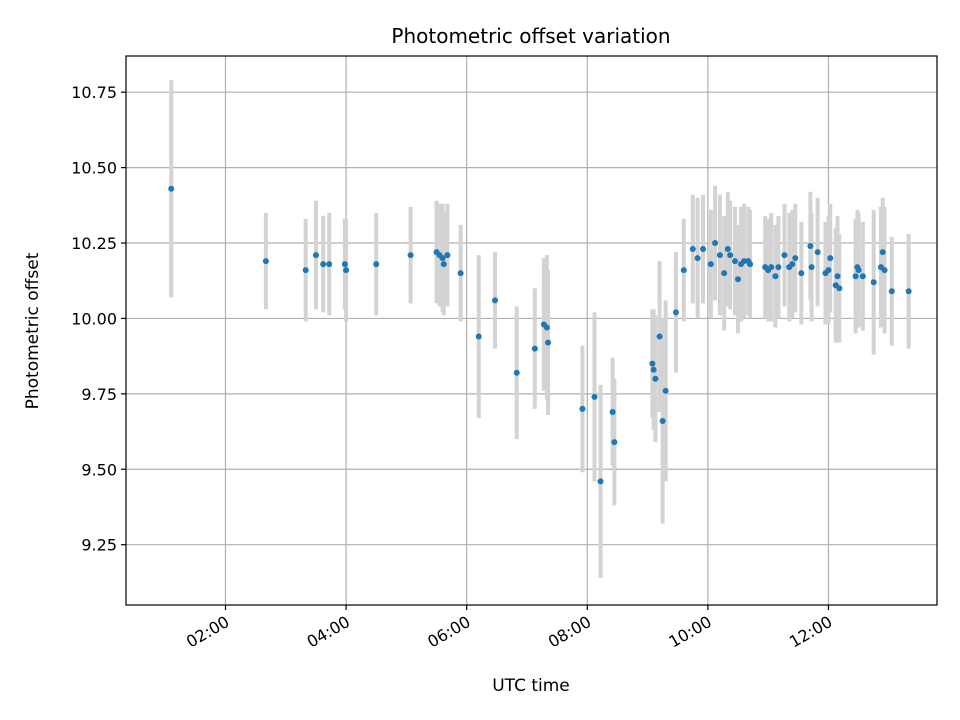  What do you see at coordinates (531, 686) in the screenshot?
I see `x-axis-title: UTC time` at bounding box center [531, 686].